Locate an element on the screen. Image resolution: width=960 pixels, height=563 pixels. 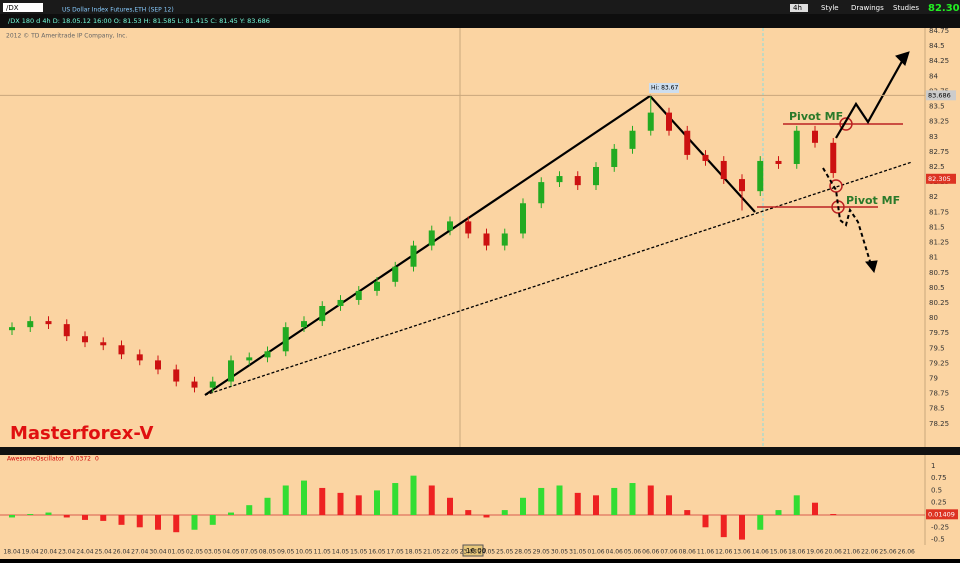
y-tick-label: -0.25 is located at coordinates (940, 527).